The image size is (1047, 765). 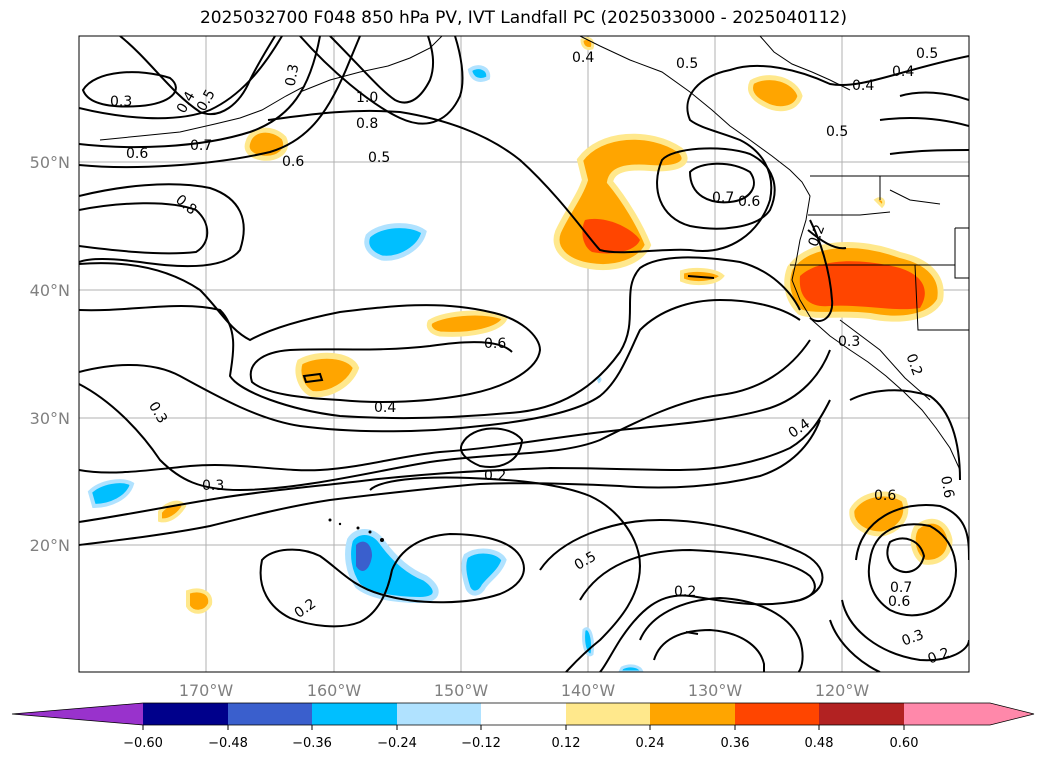 I want to click on lon-label: 130°W, so click(x=715, y=690).